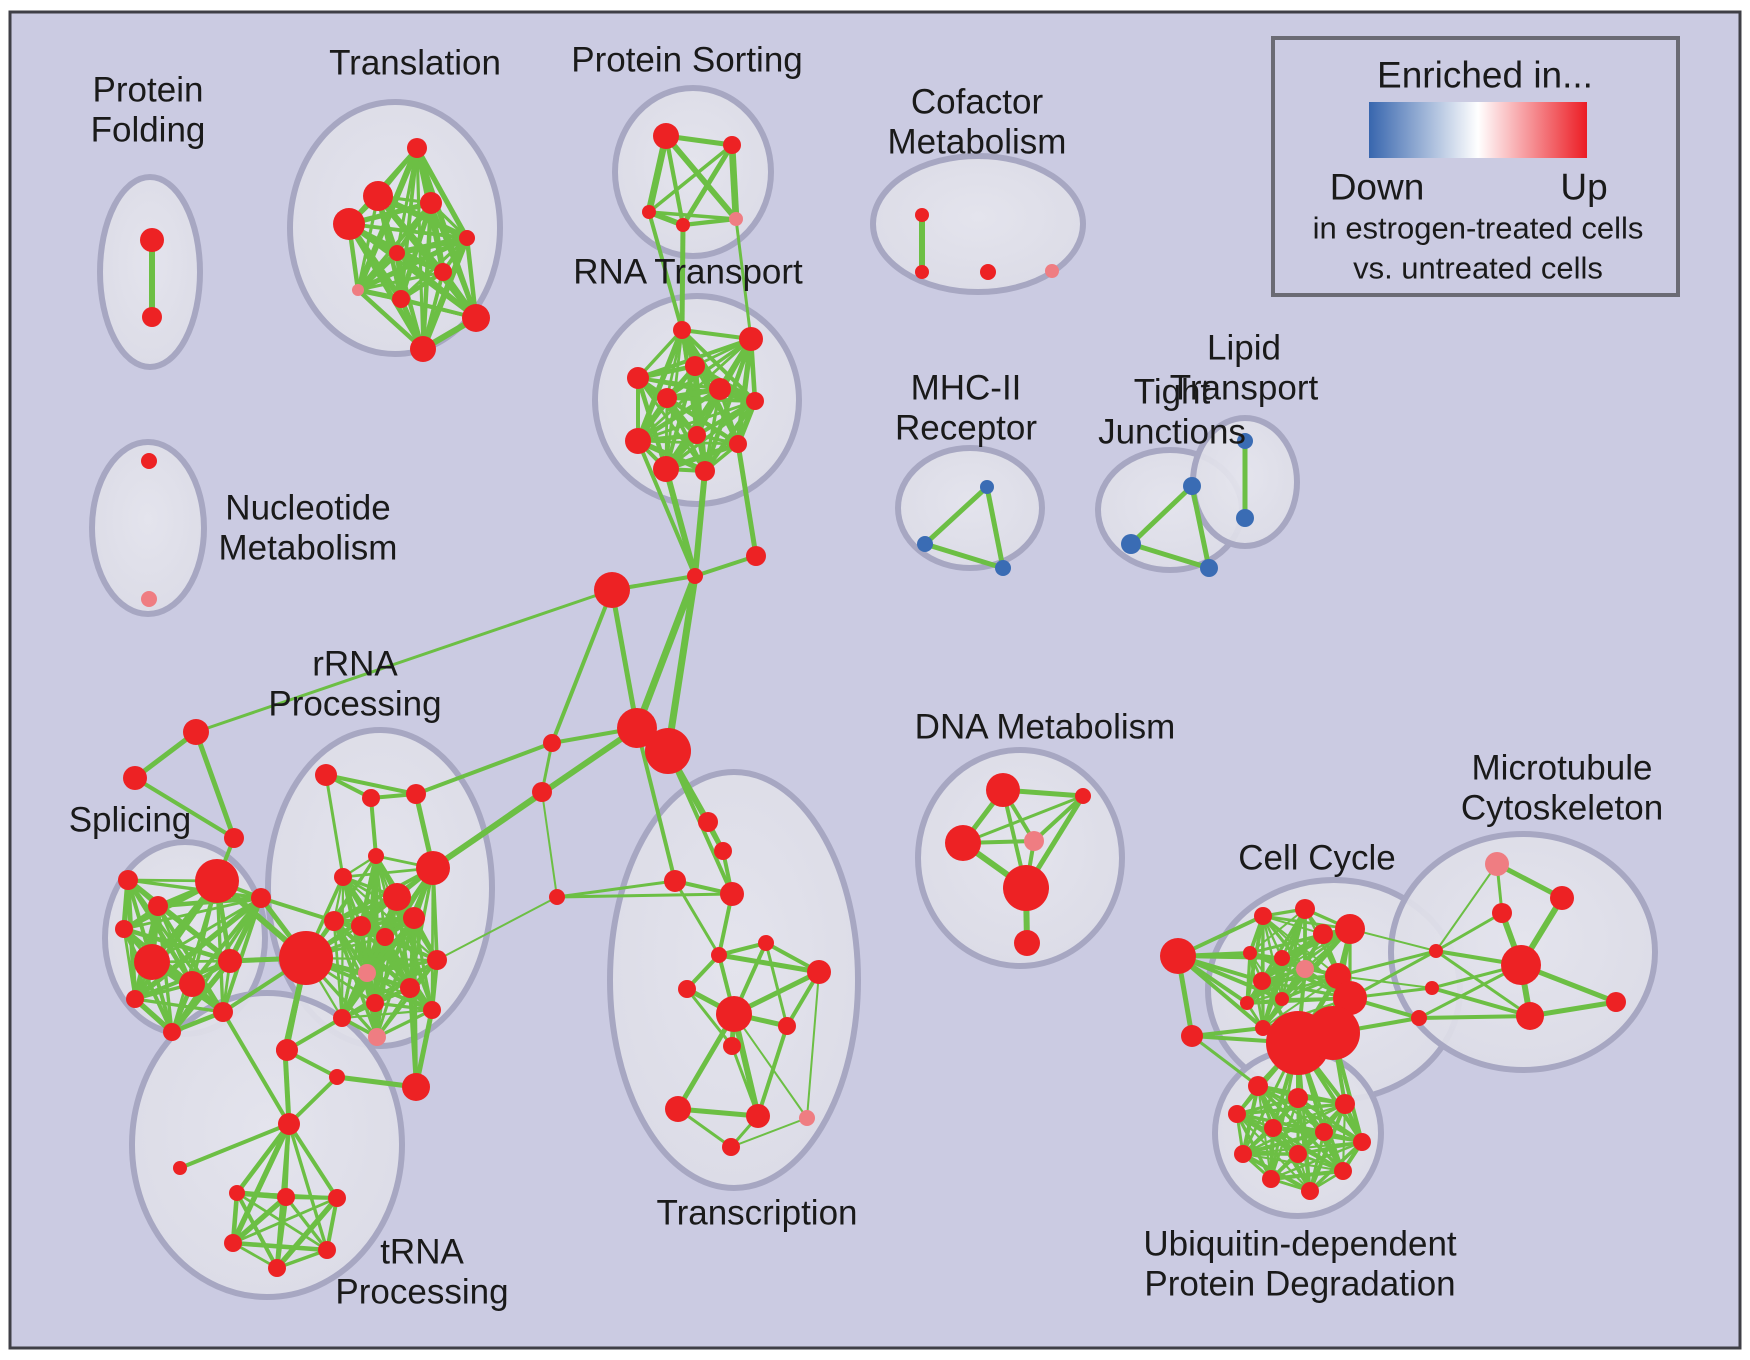  Describe the element at coordinates (1317, 858) in the screenshot. I see `cluster-label-cell-cycle: Cell Cycle` at that location.